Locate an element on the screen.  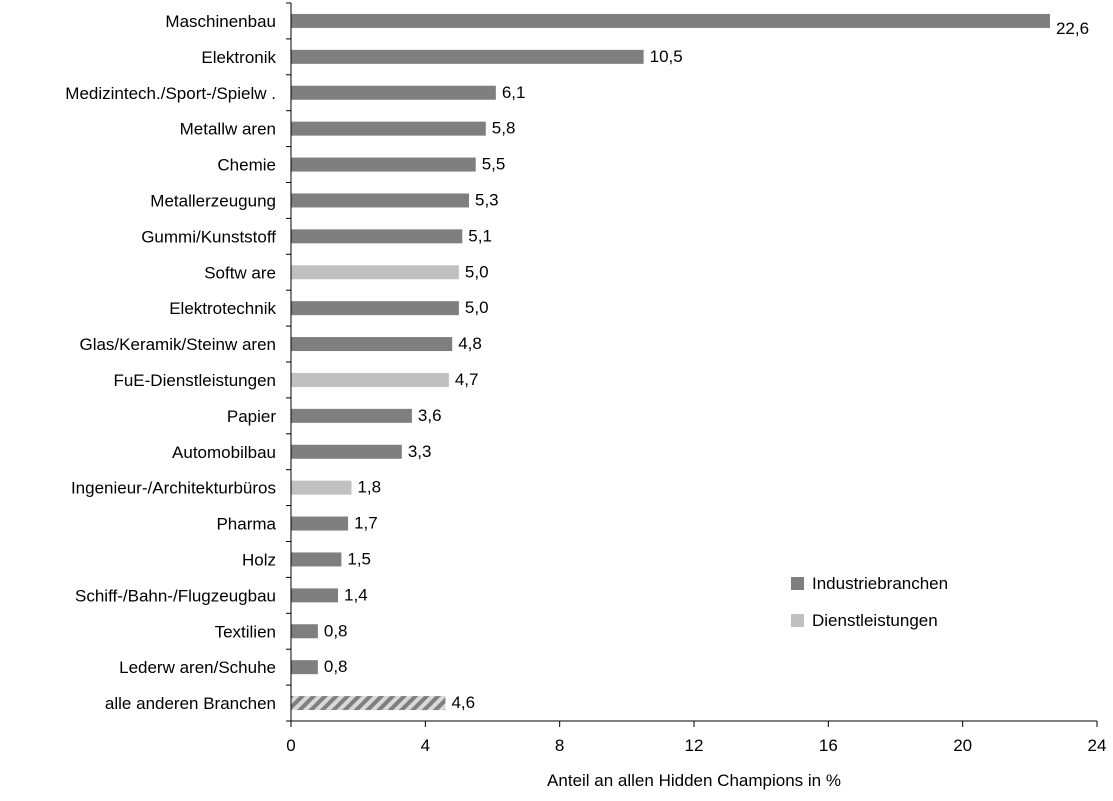
category-label-7: Softw are is located at coordinates (240, 272).